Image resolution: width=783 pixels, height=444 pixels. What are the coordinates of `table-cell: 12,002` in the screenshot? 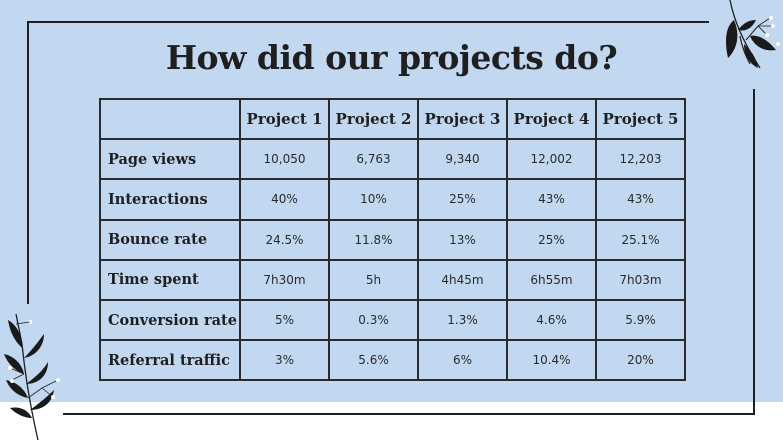 It's located at (551, 159).